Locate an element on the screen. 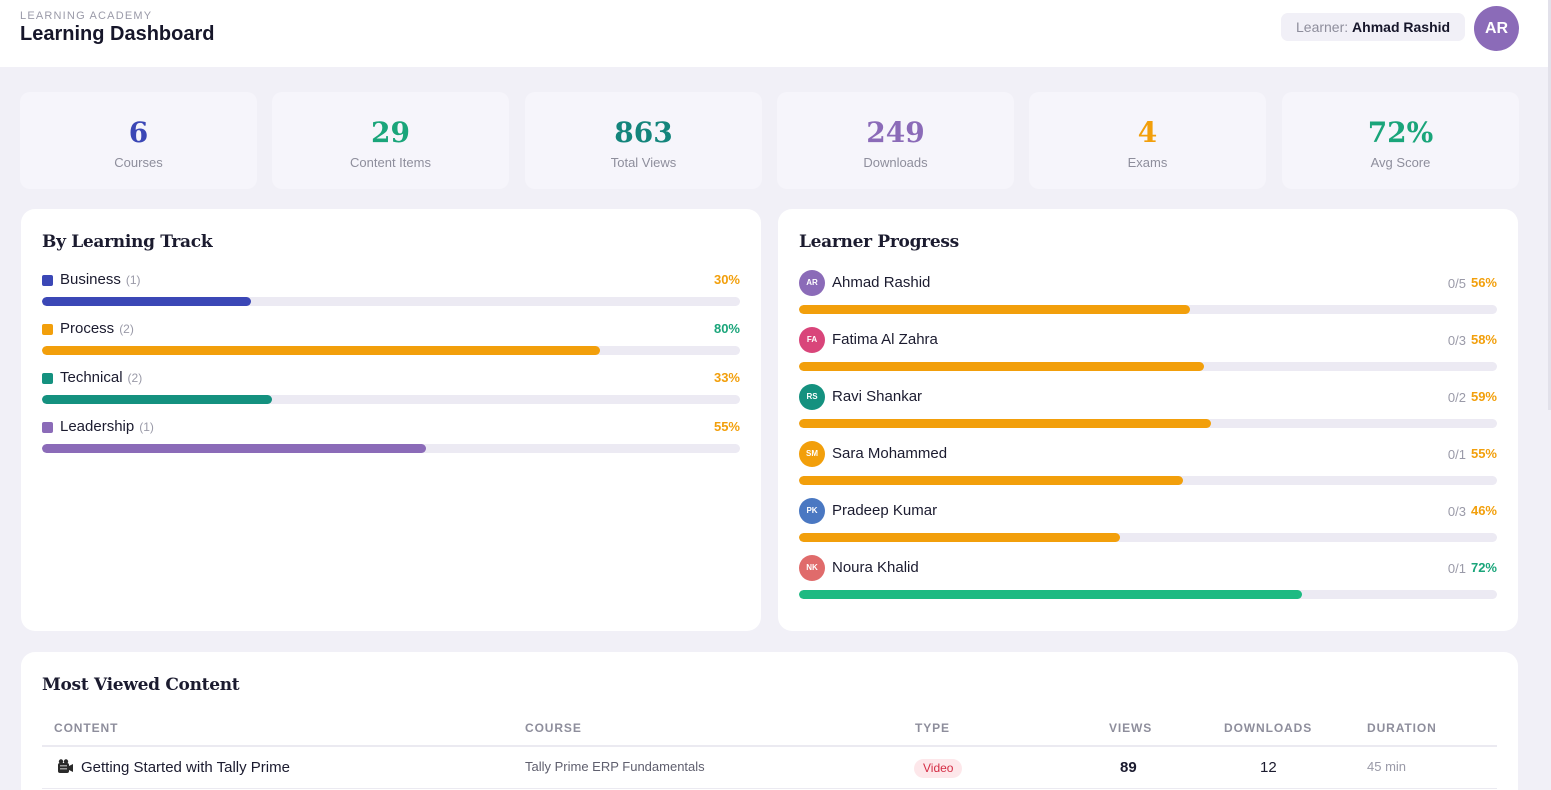  page-title: Learning Dashboard is located at coordinates (117, 34).